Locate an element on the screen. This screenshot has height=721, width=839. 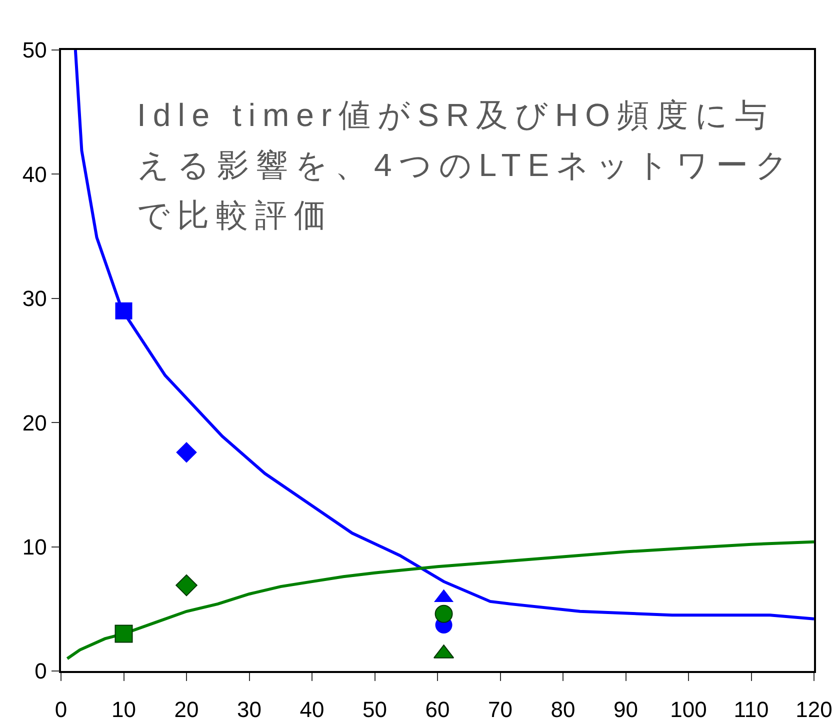
x-tick-label: 110 is located at coordinates (751, 709).